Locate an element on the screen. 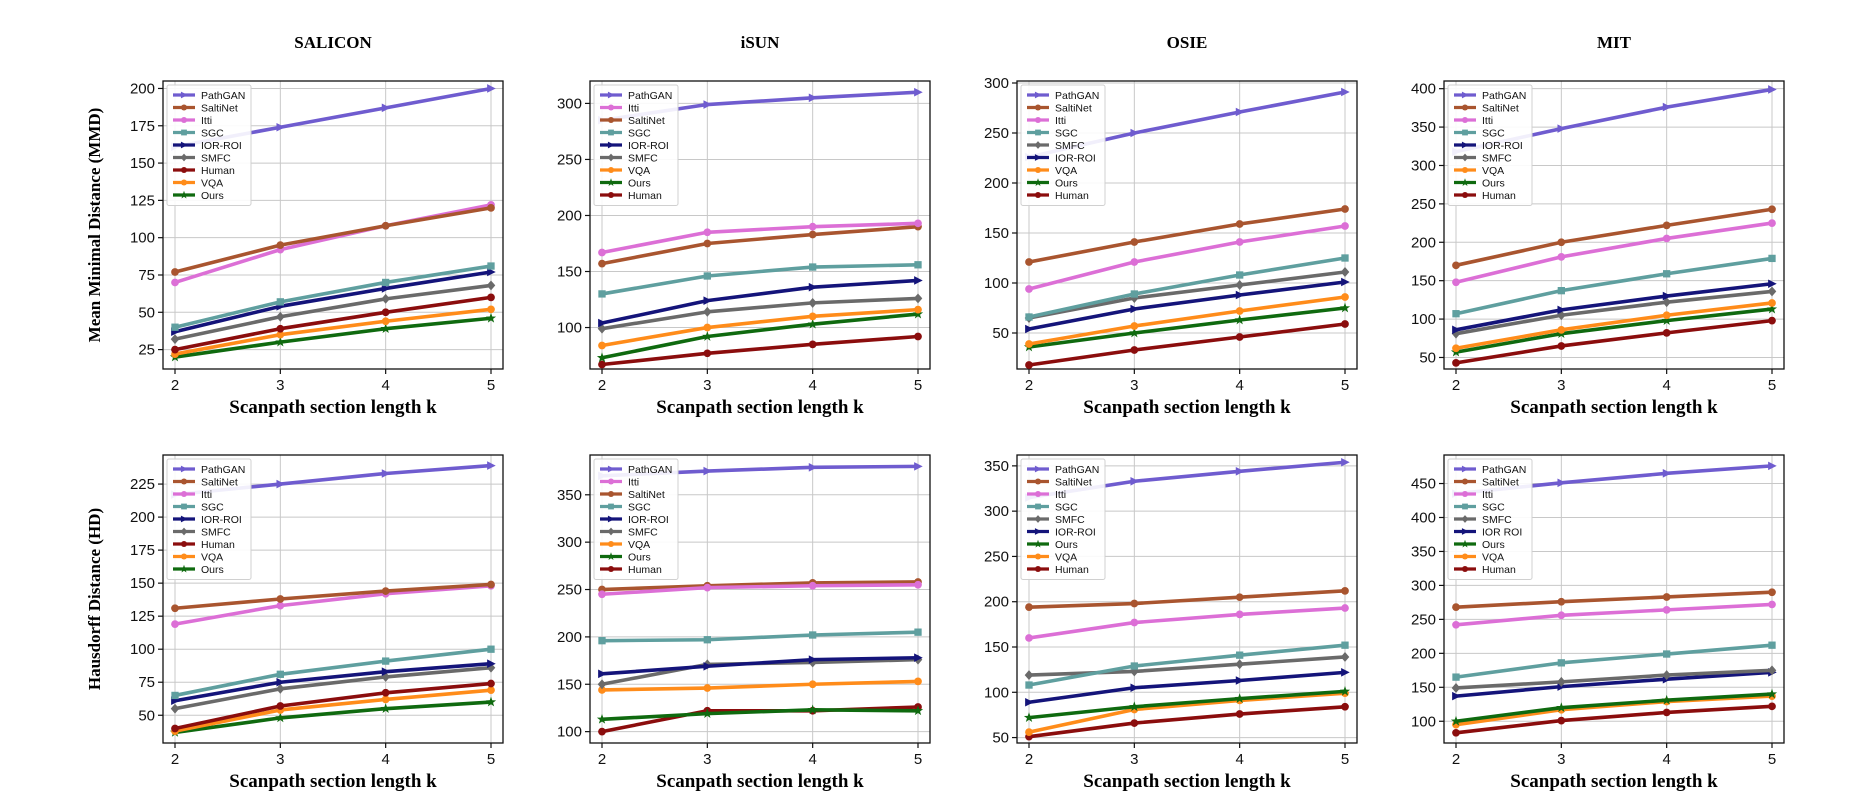  series-saltinet is located at coordinates (1187, 599).